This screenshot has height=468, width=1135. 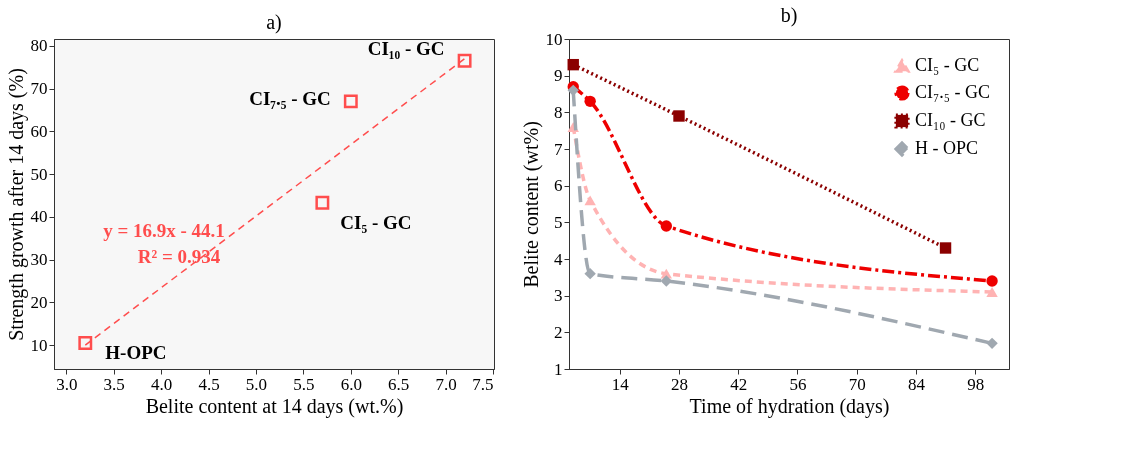 I want to click on y-axis-title: Belite content (wt%), so click(x=531, y=204).